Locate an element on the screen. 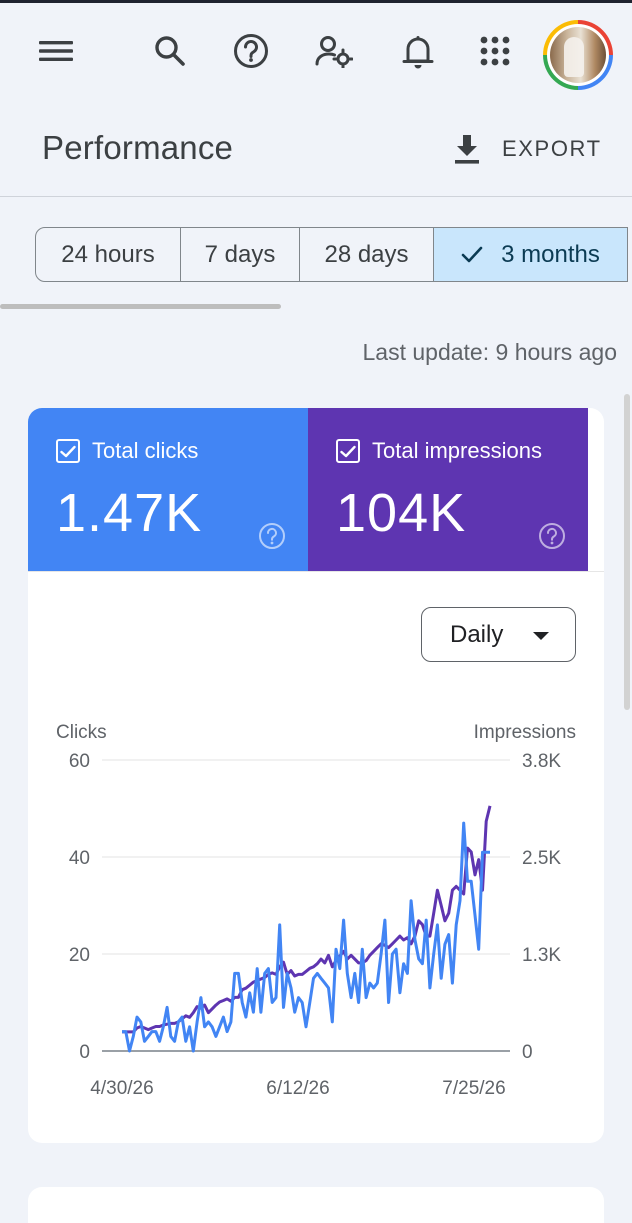  series-line-clicks is located at coordinates (306, 937).